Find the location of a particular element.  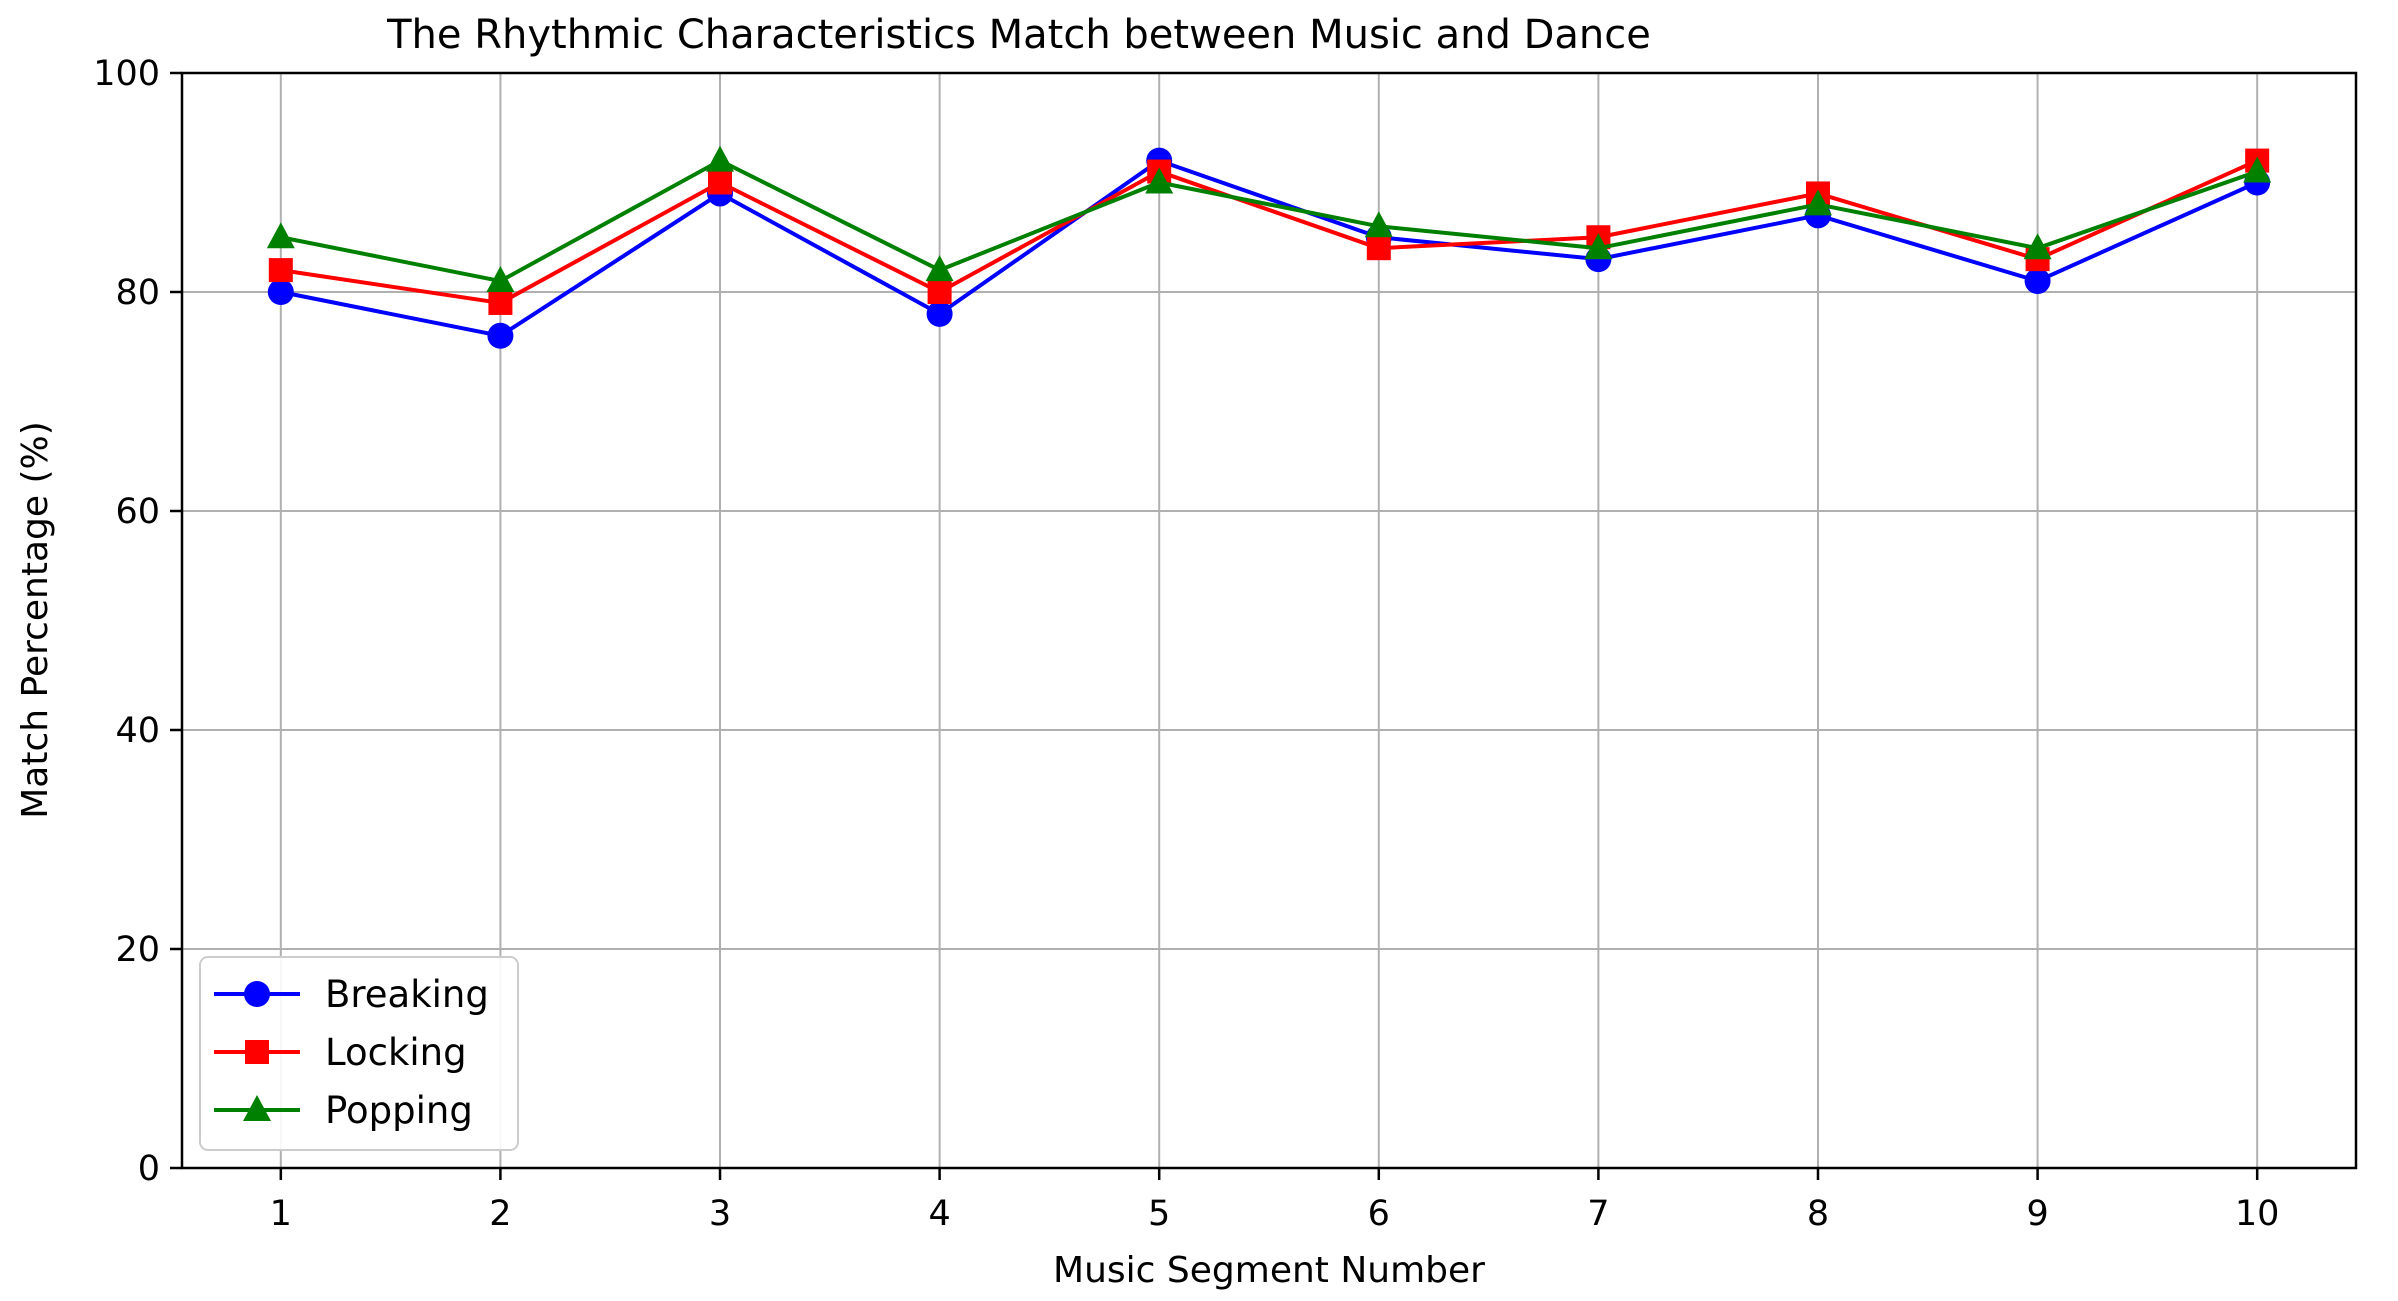

y-tick-label: 40 is located at coordinates (137, 731).